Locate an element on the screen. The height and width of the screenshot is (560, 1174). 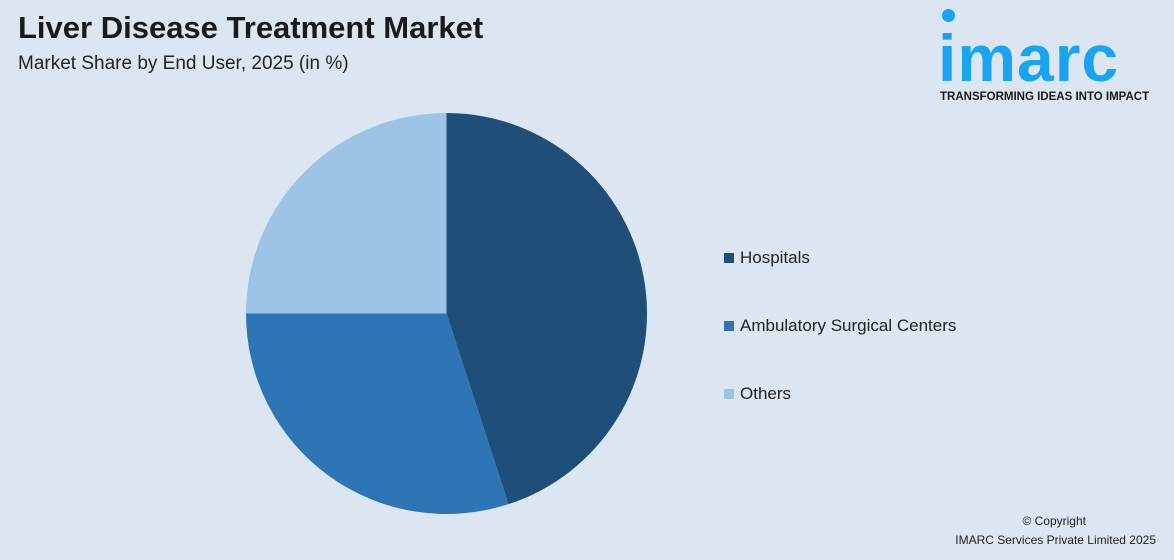
legend-label: Others is located at coordinates (766, 393).